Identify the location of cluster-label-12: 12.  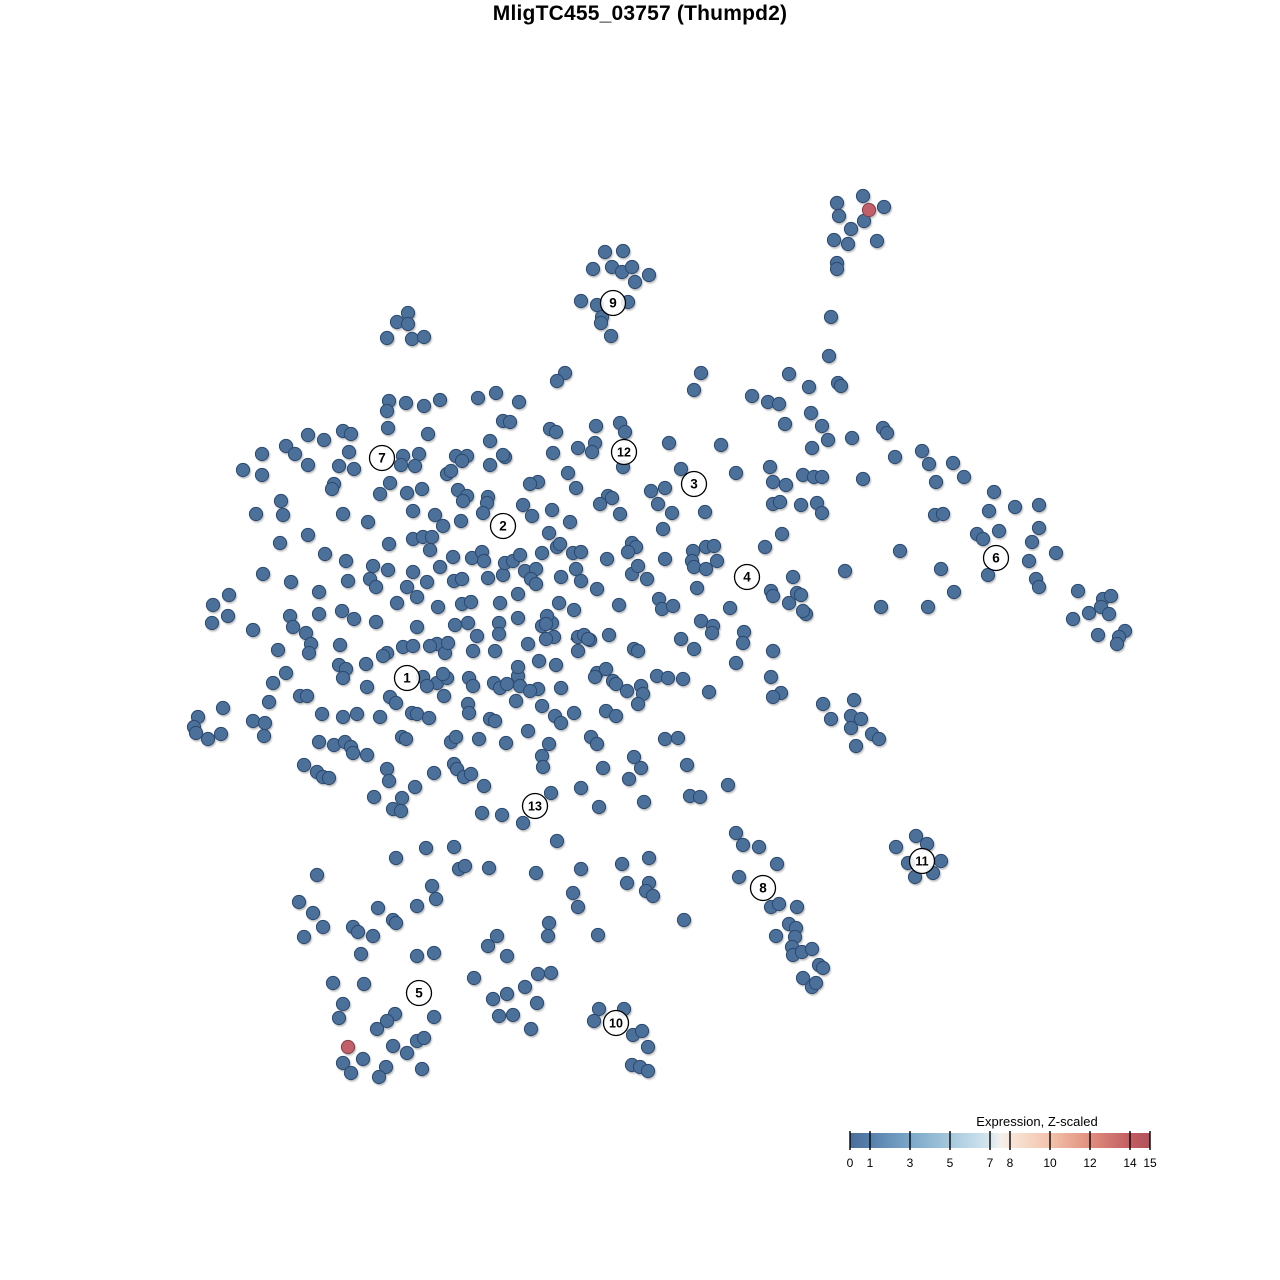
(624, 452).